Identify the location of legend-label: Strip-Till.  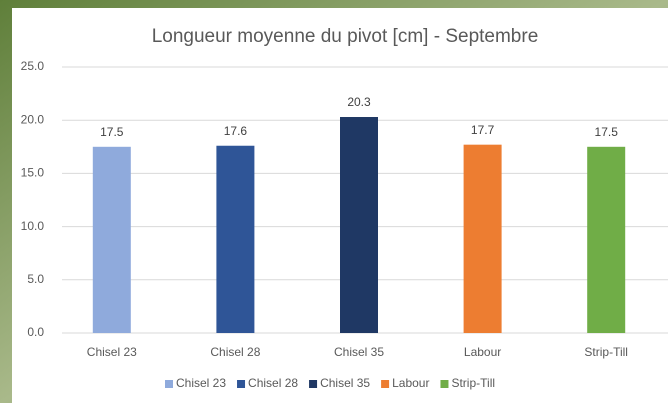
(473, 383).